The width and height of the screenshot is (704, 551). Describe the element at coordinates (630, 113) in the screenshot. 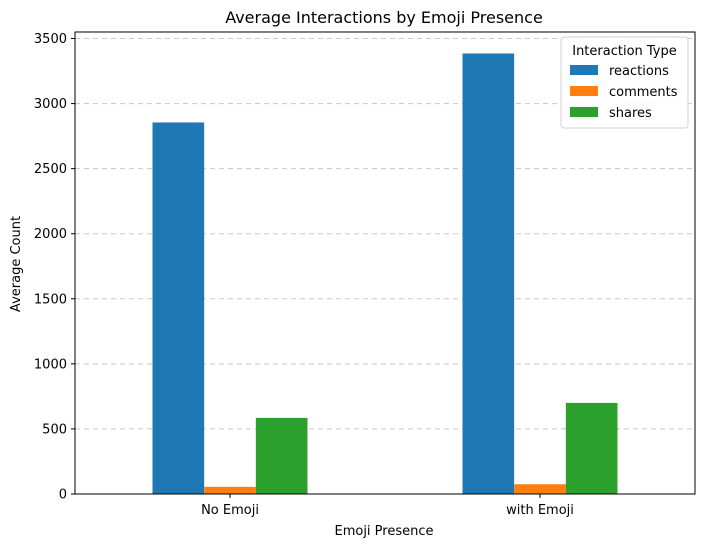

I see `legend-label-shares: shares` at that location.